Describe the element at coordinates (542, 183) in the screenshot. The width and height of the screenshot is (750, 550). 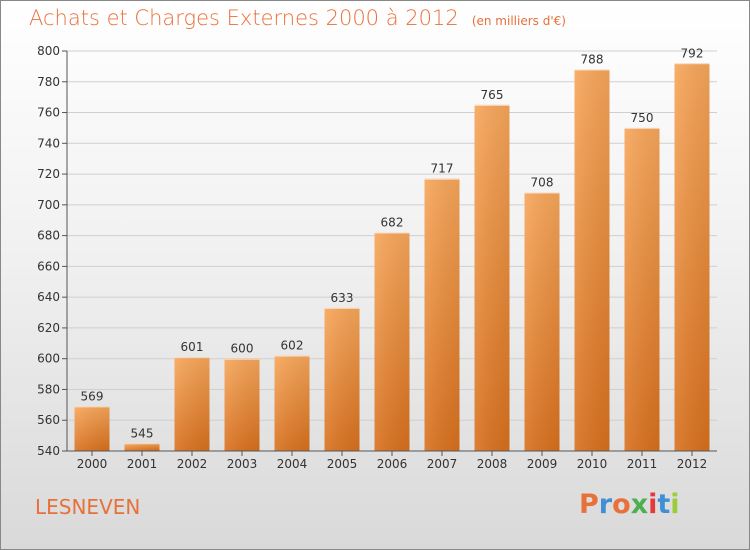
I see `value-label: 708` at that location.